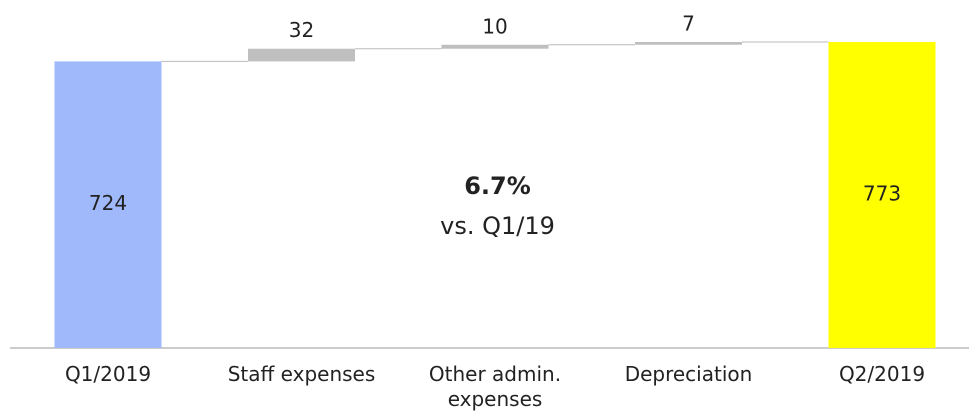  I want to click on annotation-text: vs. Q1/19, so click(497, 226).